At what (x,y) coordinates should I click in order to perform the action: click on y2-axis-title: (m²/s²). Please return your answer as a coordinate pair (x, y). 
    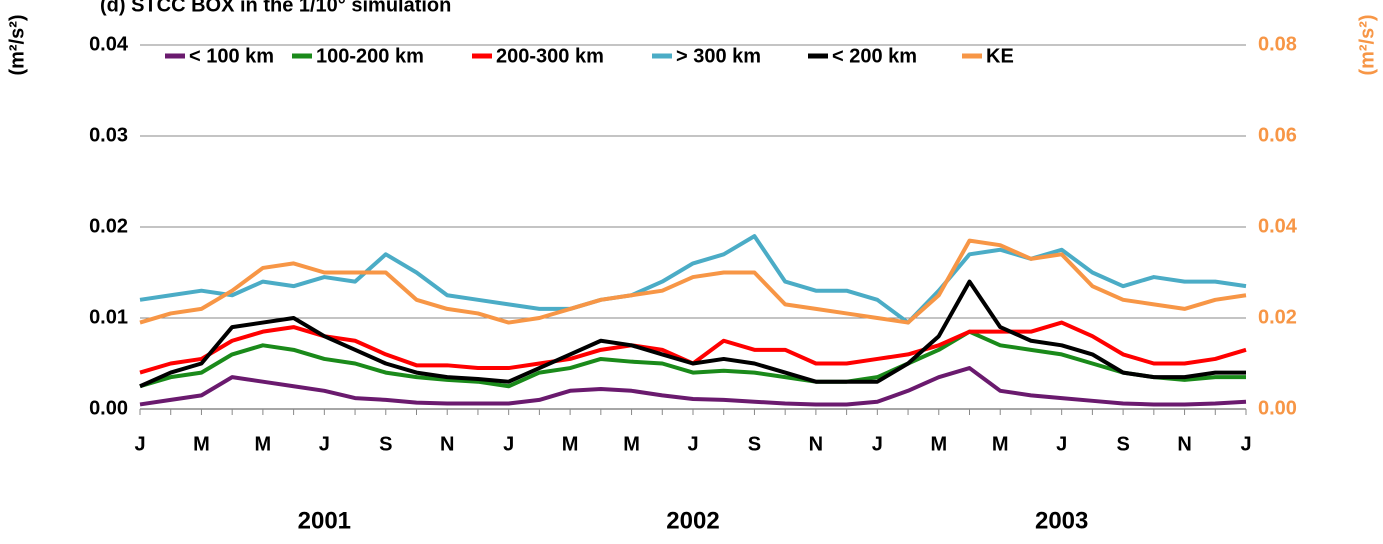
    Looking at the image, I should click on (1367, 44).